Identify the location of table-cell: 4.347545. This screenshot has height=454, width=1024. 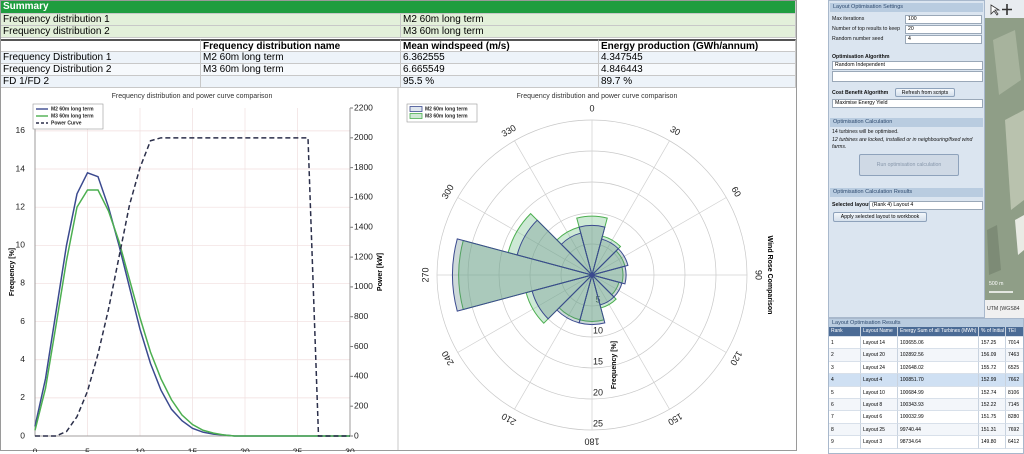
(697, 58).